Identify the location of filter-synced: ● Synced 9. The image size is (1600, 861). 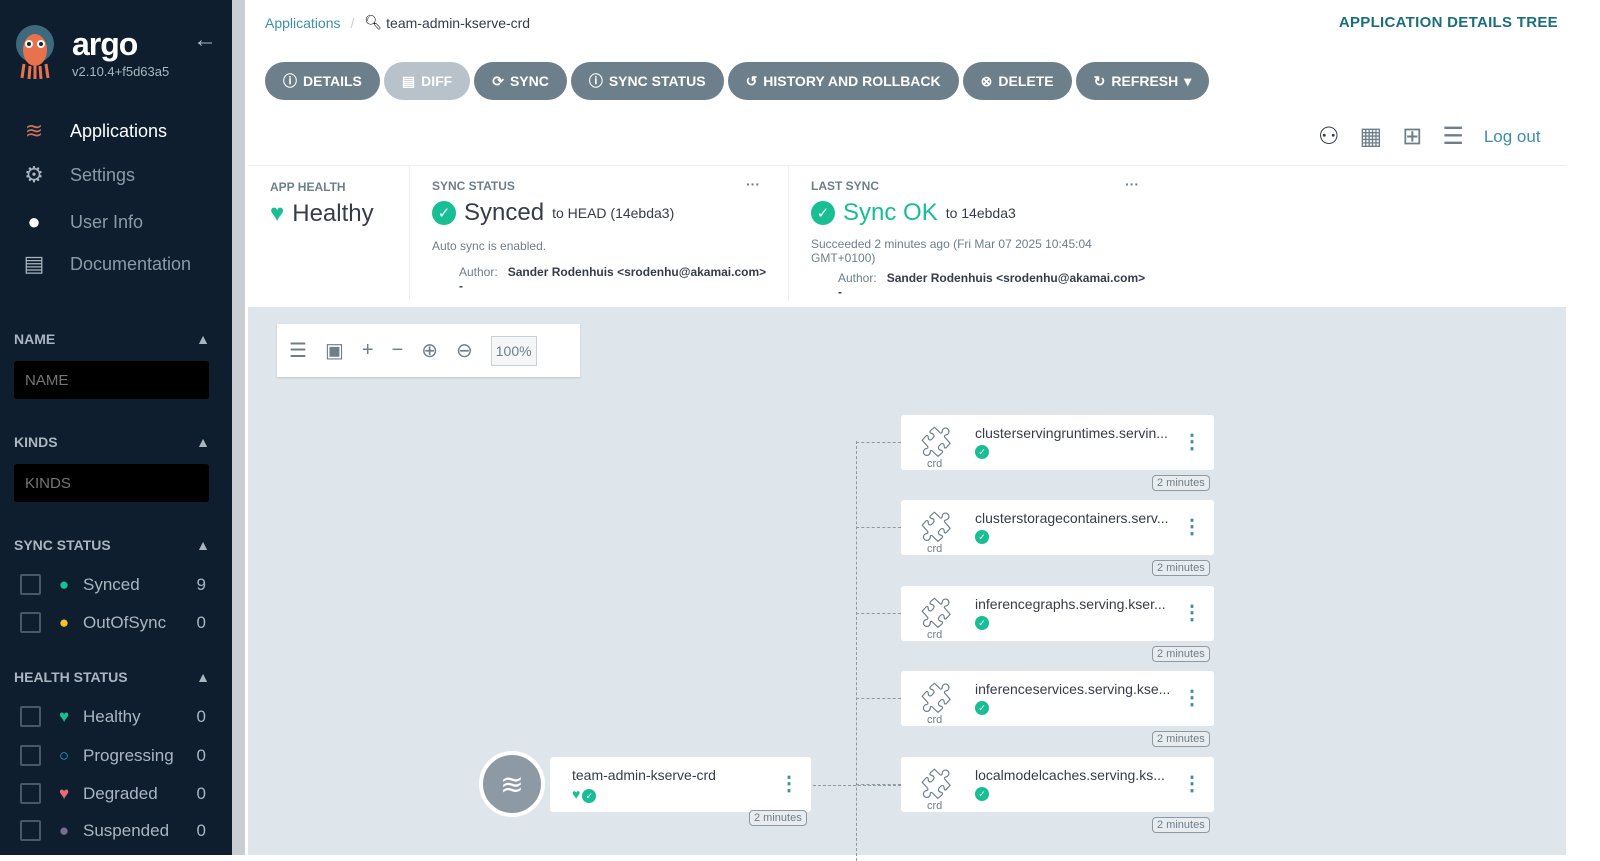
(115, 584).